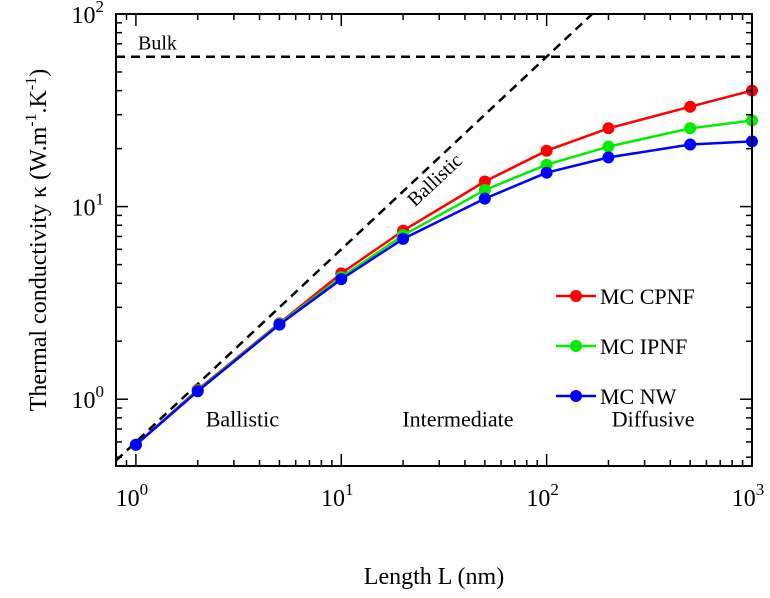 The image size is (770, 598). I want to click on y-axis-label: Thermal conductivity κ (W.m-1.K-1), so click(37, 240).